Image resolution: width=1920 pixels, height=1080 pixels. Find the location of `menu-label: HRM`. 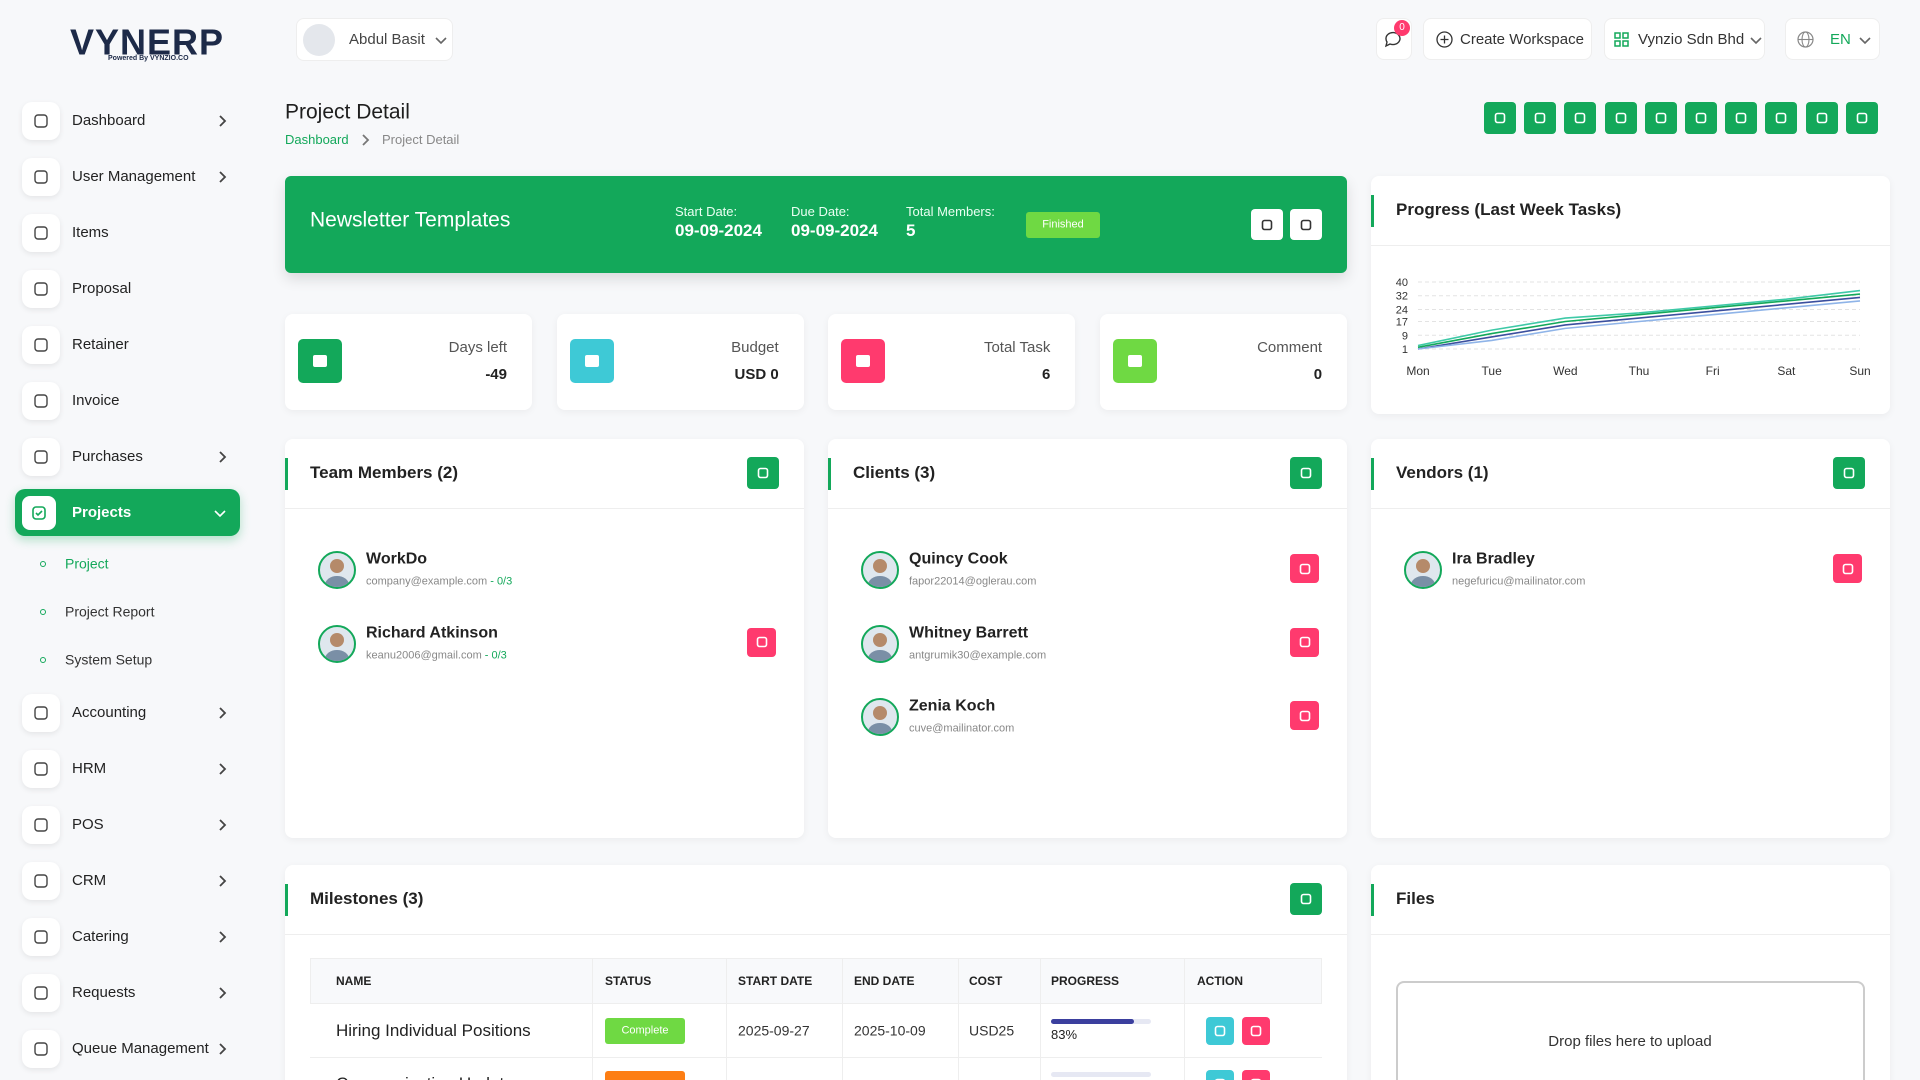

menu-label: HRM is located at coordinates (89, 768).